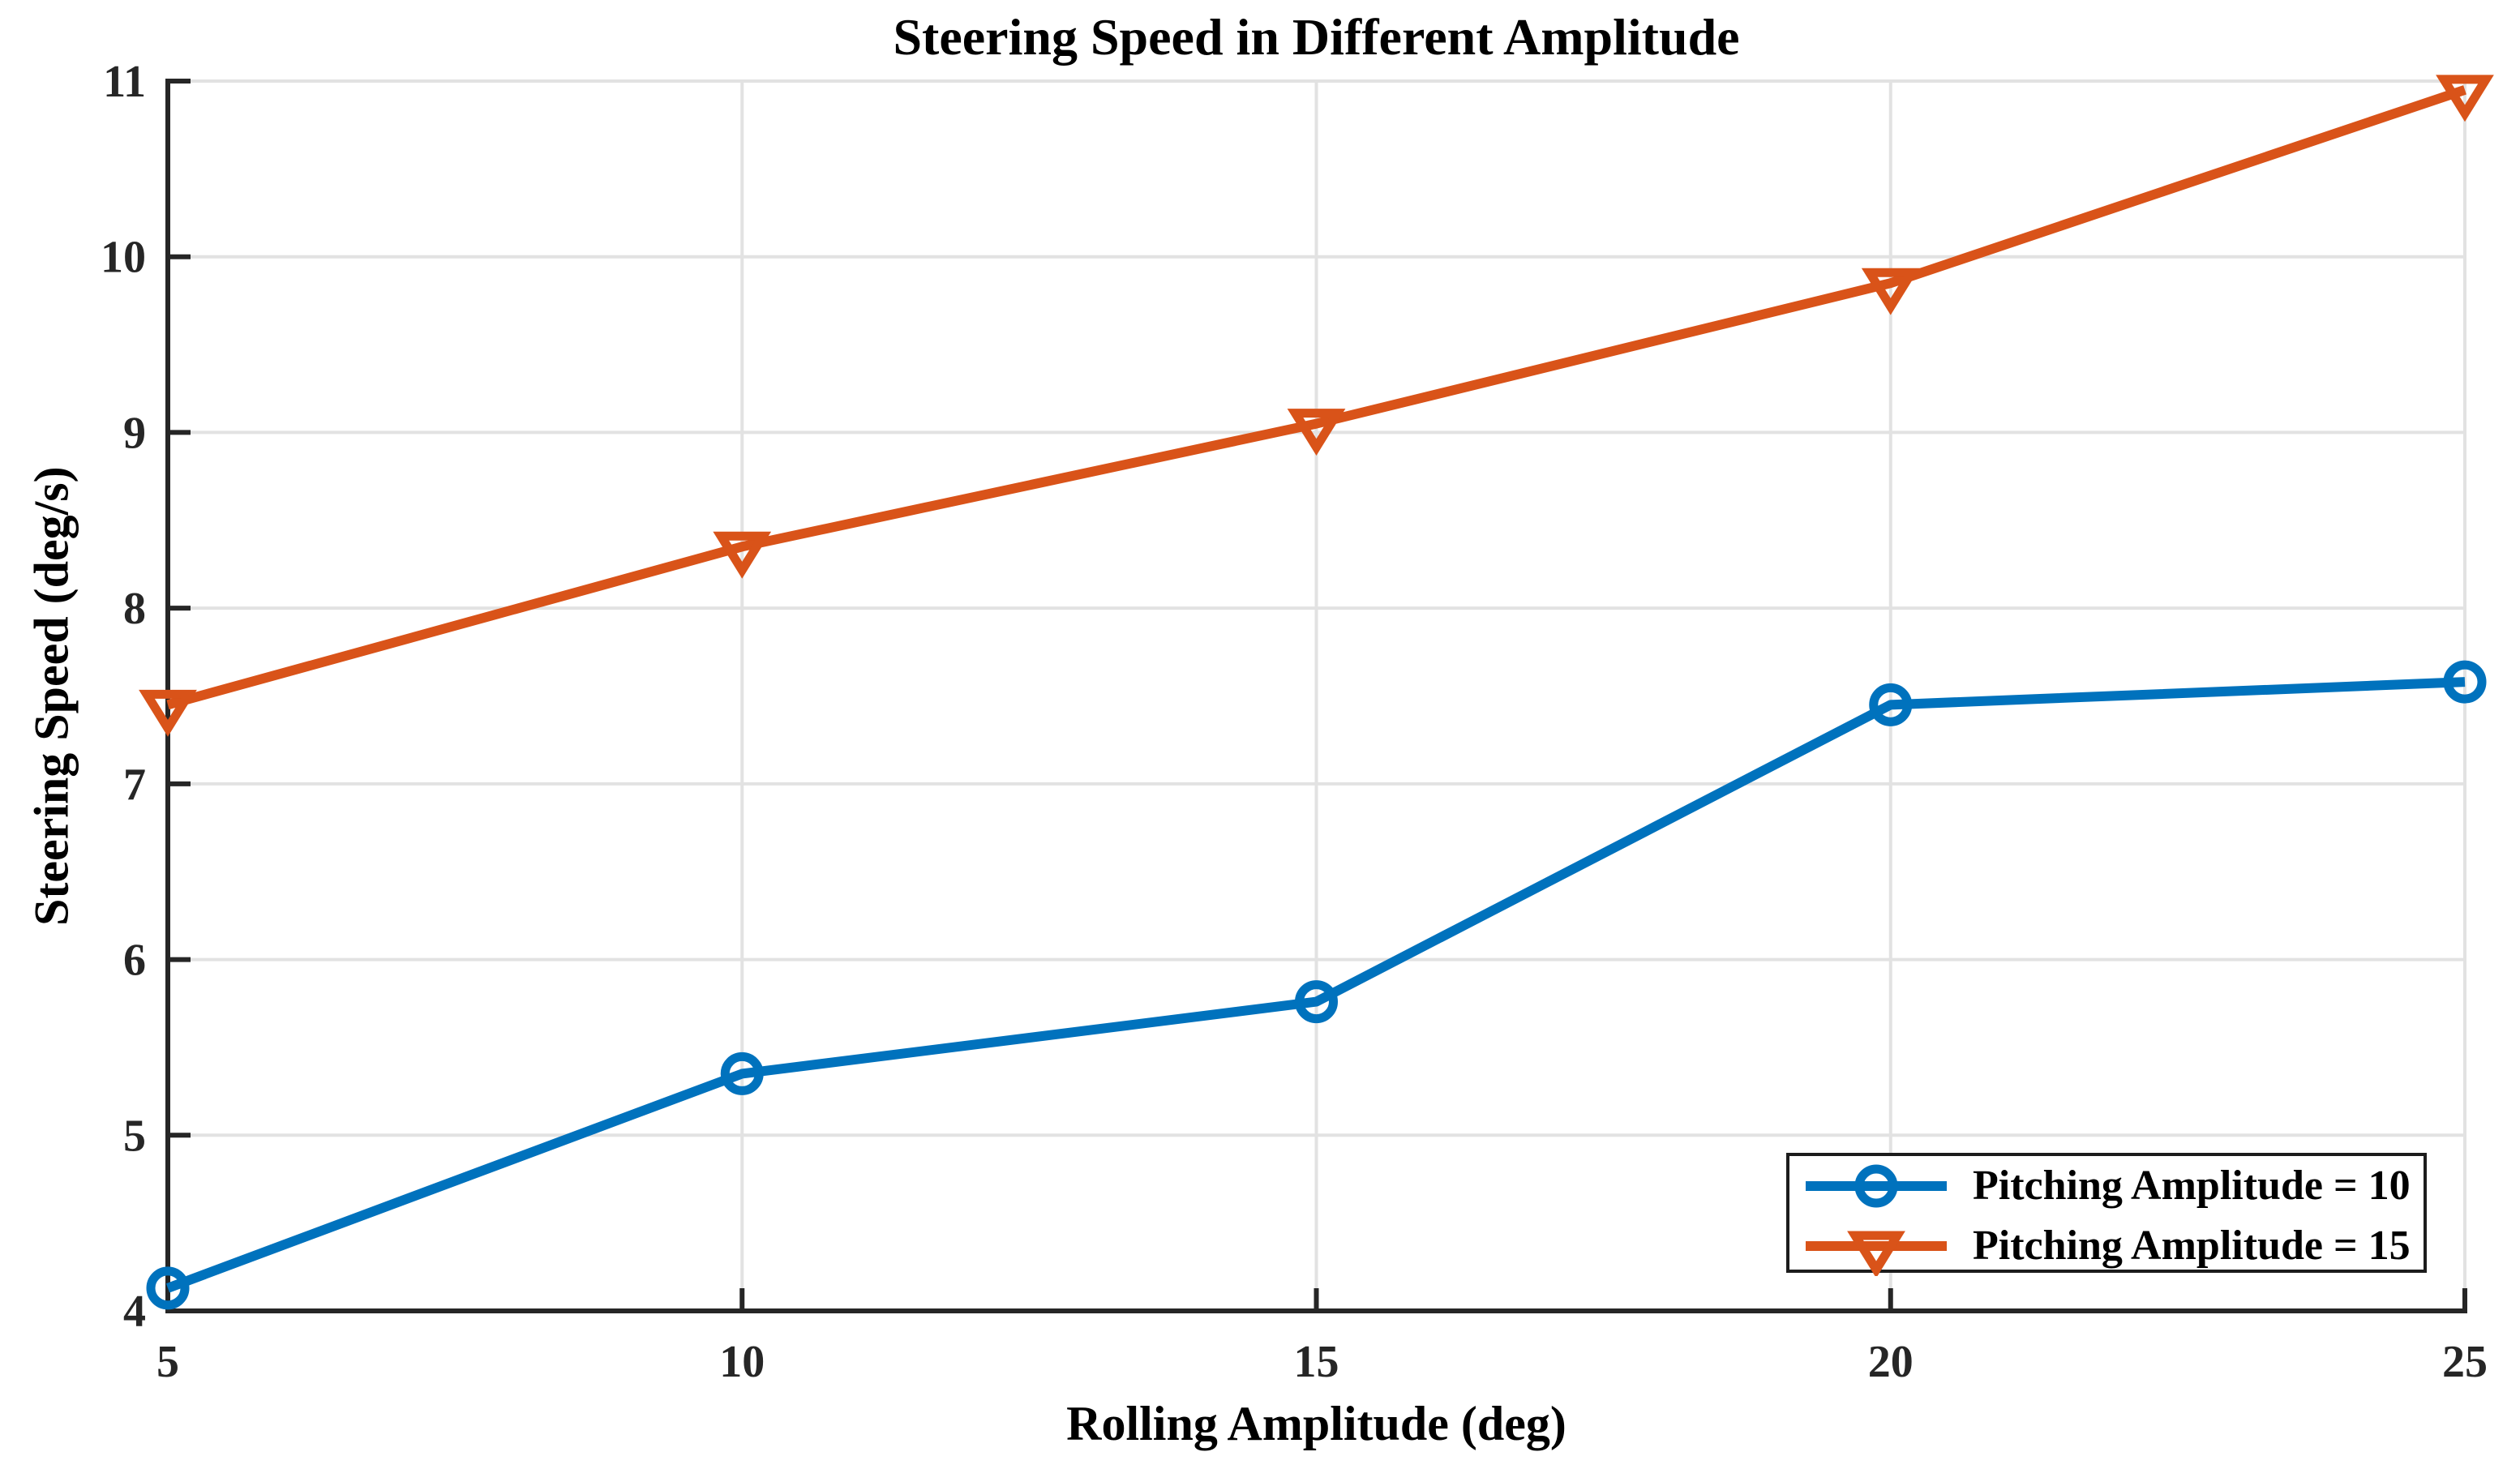 Image resolution: width=2520 pixels, height=1469 pixels. I want to click on y-tick-label: 11, so click(125, 82).